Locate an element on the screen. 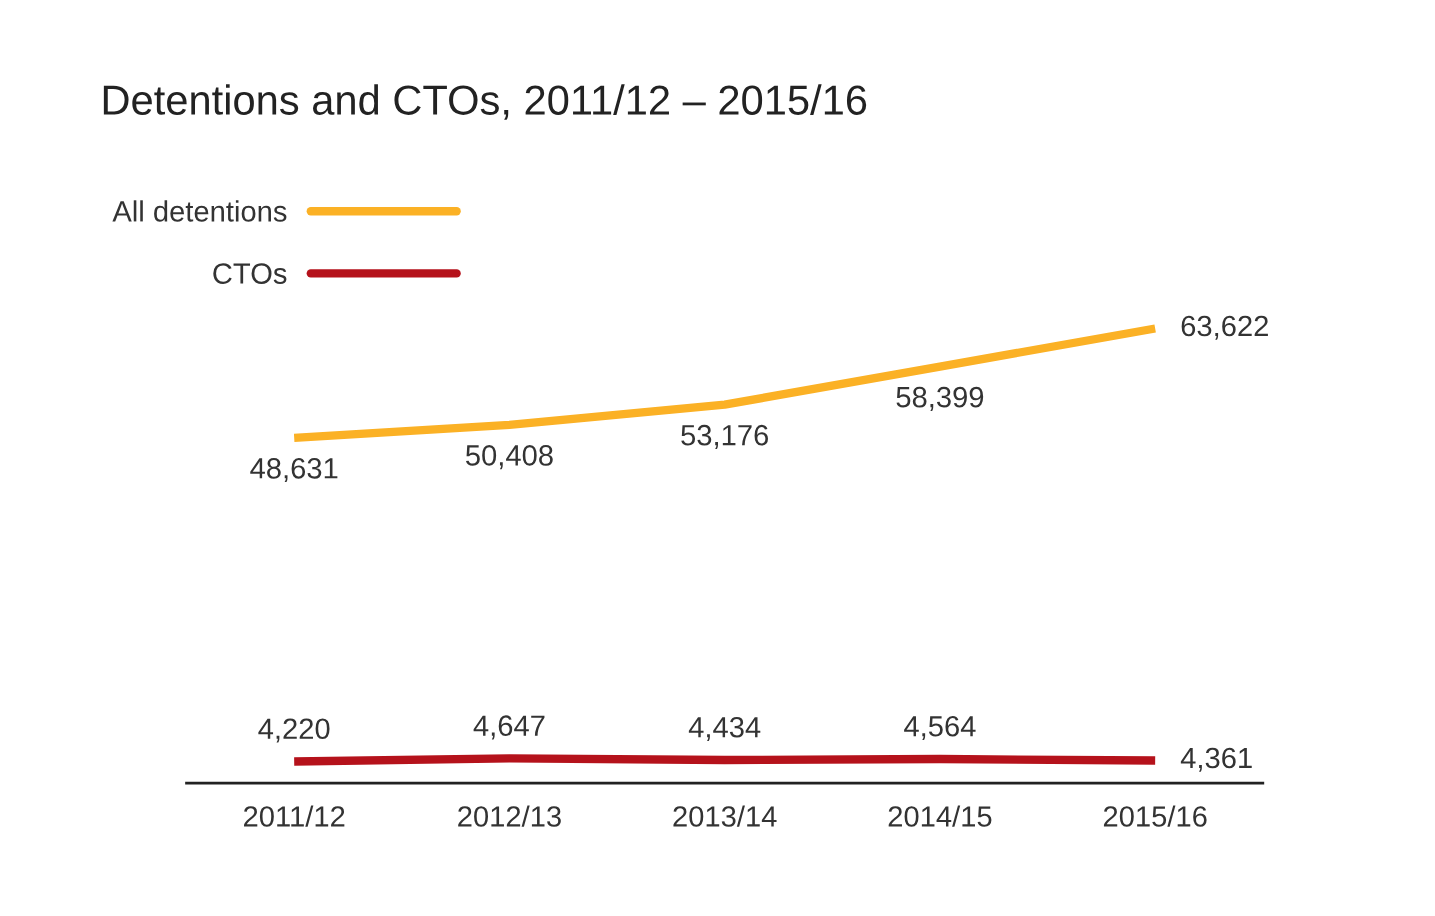 The height and width of the screenshot is (916, 1435). x-tick-label: 2014/15 is located at coordinates (940, 816).